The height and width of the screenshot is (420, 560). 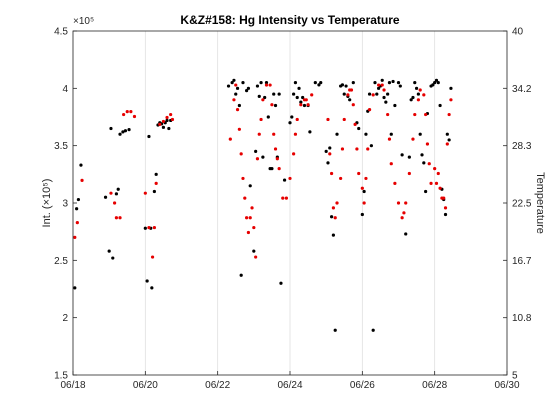 I want to click on x-tick-label: 06/18, so click(x=72, y=385).